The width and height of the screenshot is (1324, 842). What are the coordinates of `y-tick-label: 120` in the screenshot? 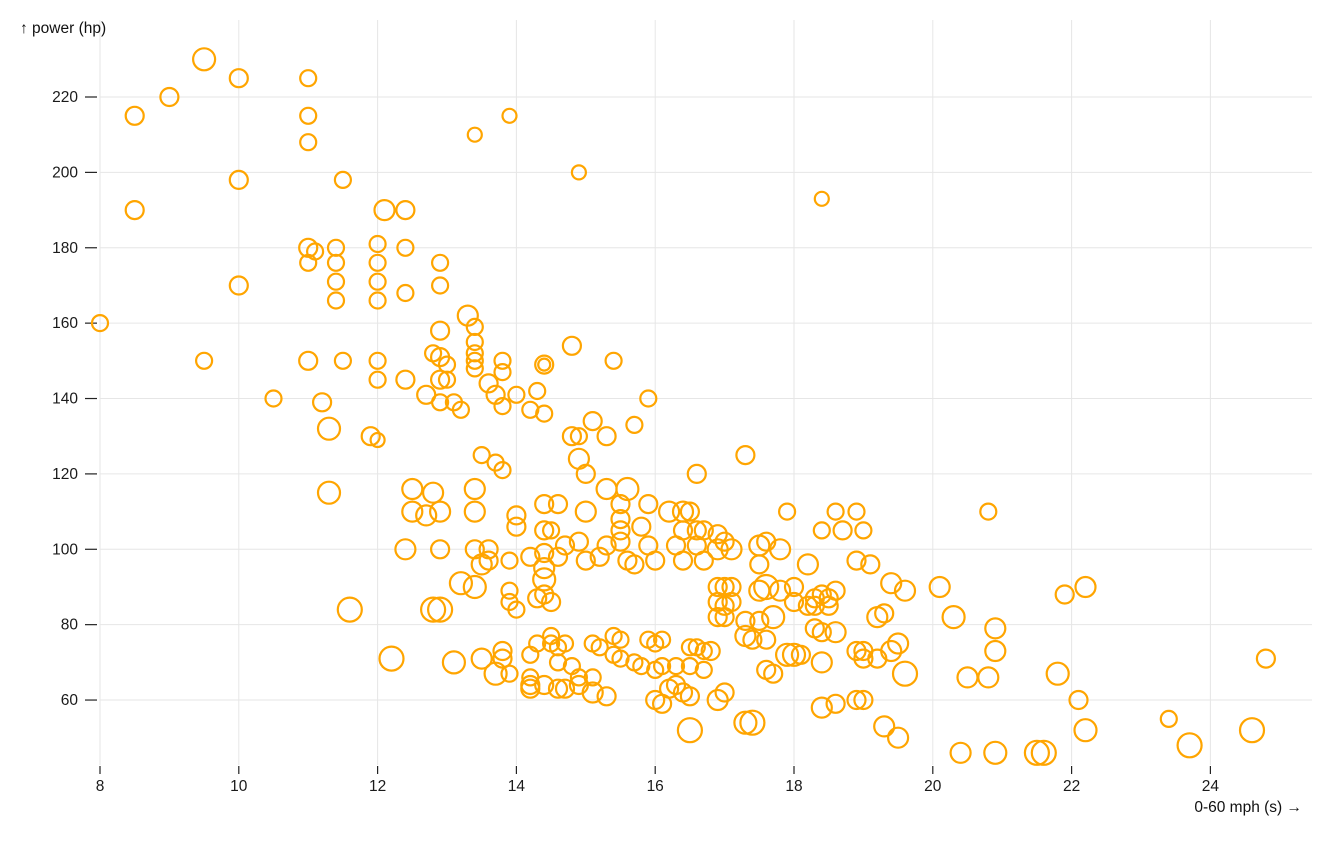 It's located at (65, 474).